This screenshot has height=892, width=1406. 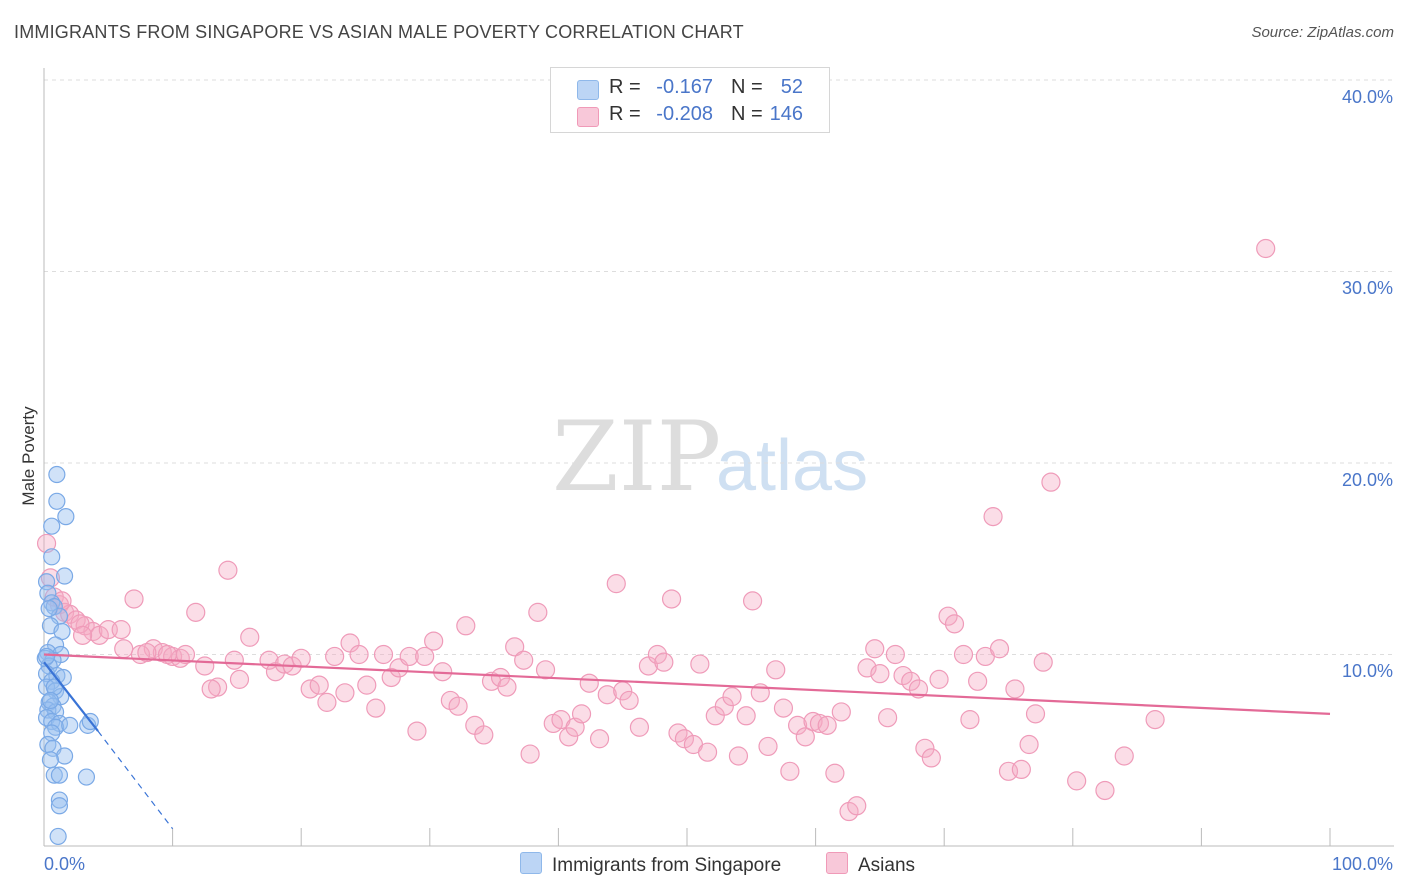 I want to click on legend-r-value: -0.208, so click(x=684, y=114).